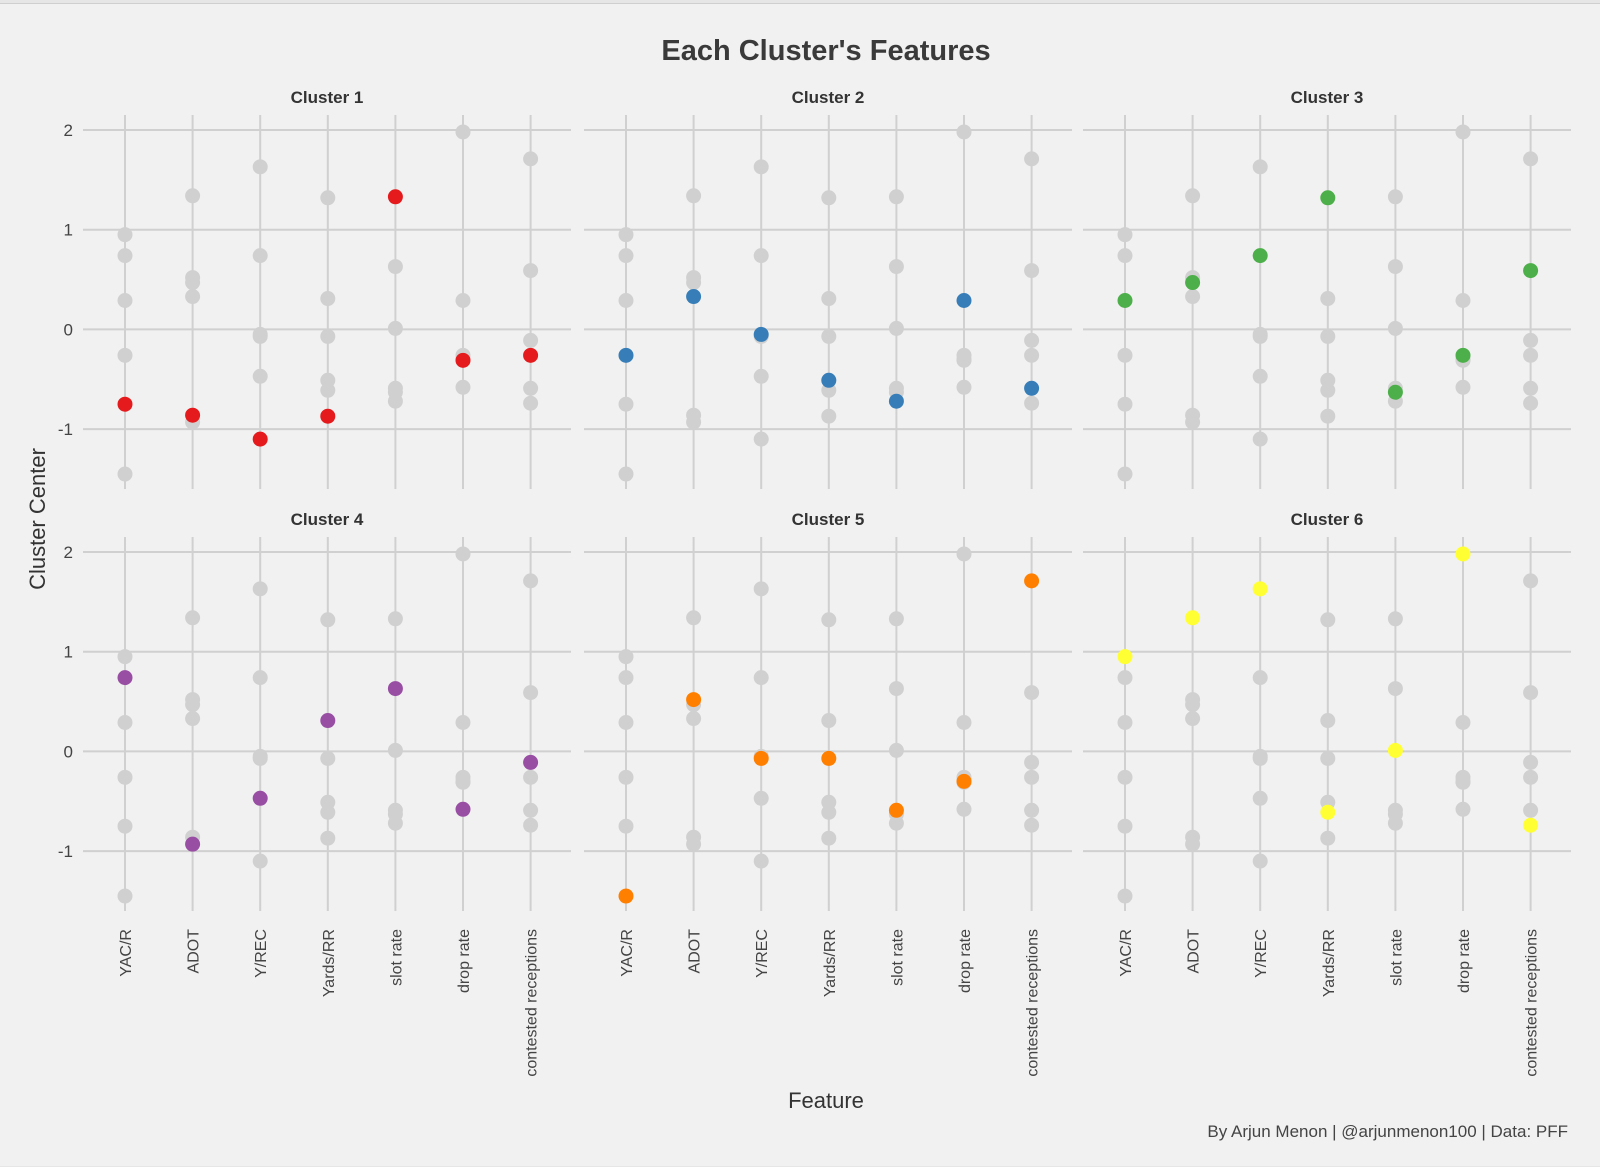 This screenshot has height=1167, width=1600. Describe the element at coordinates (828, 97) in the screenshot. I see `facet-strip-label: Cluster 2` at that location.